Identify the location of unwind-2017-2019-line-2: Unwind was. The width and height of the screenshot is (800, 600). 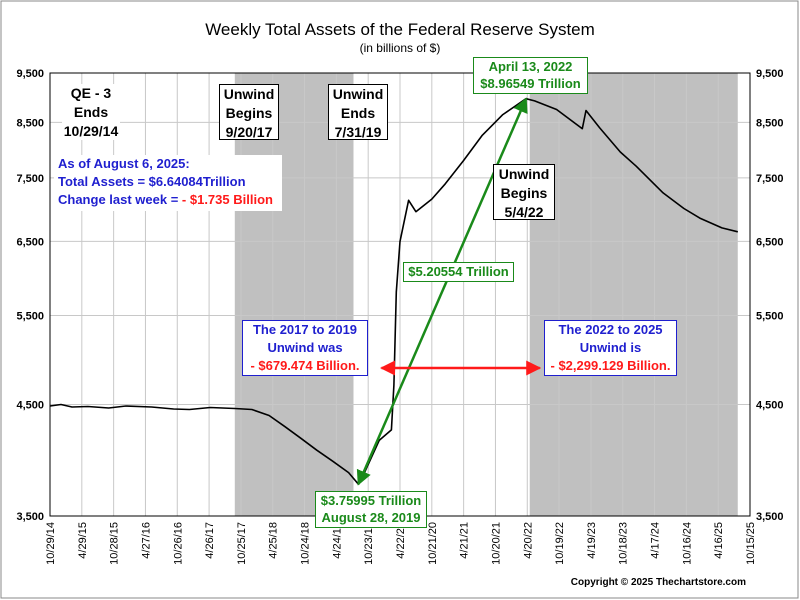
(305, 347).